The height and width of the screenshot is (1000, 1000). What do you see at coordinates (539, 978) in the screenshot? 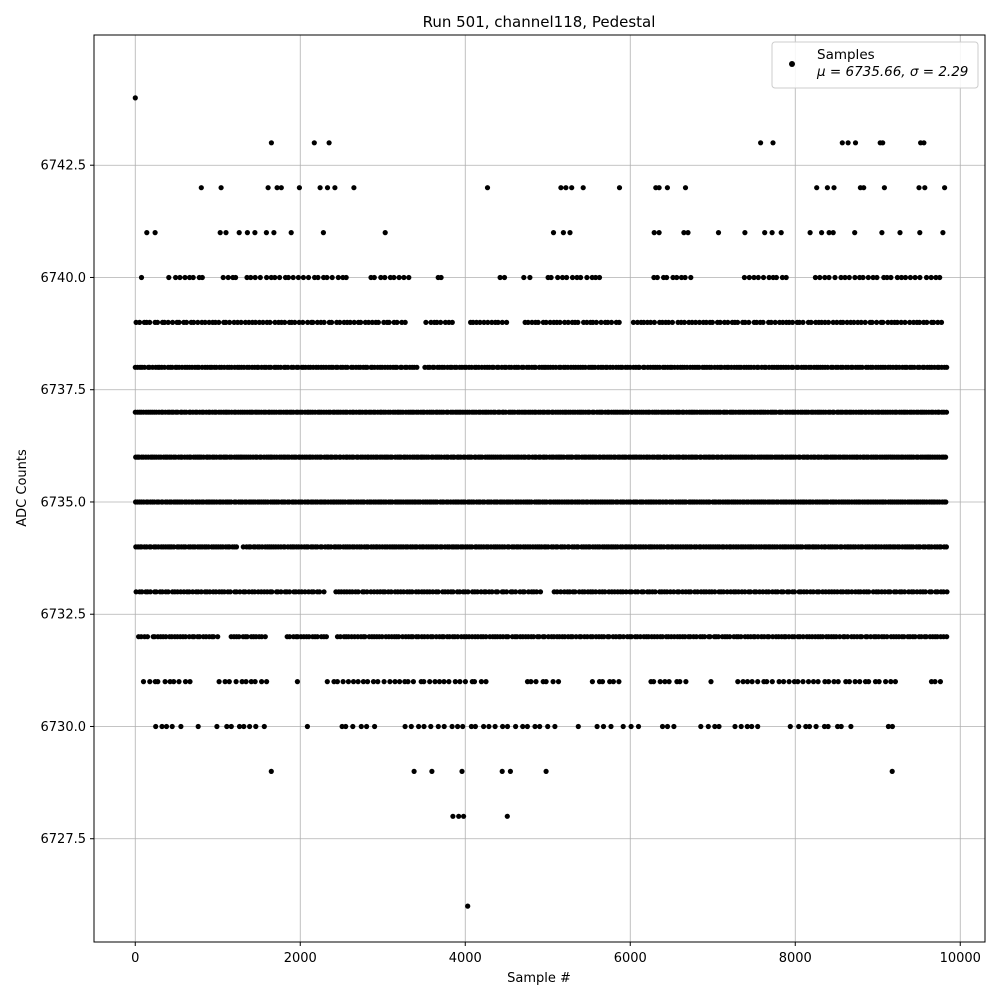
I see `x-axis-label: Sample #` at bounding box center [539, 978].